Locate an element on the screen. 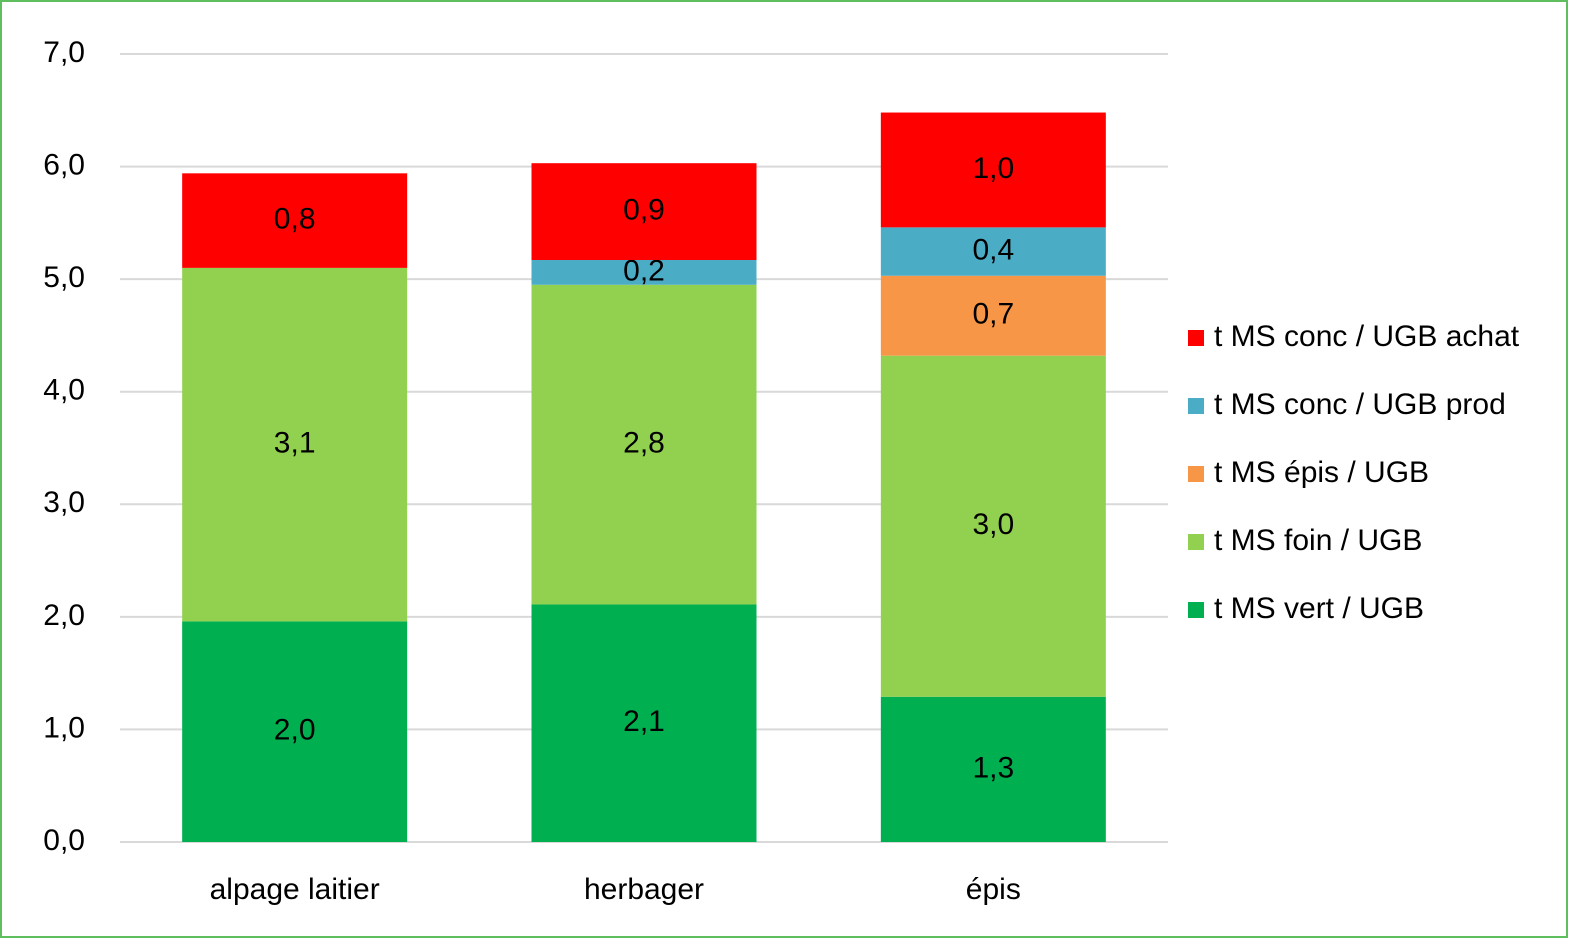 This screenshot has height=940, width=1571. legend-label: t MS conc / UGB prod is located at coordinates (1360, 404).